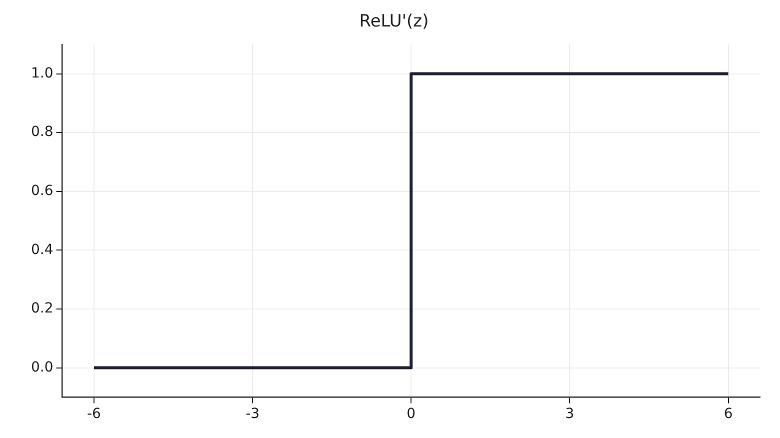 The height and width of the screenshot is (438, 780). Describe the element at coordinates (728, 414) in the screenshot. I see `x-tick-label: 6` at that location.